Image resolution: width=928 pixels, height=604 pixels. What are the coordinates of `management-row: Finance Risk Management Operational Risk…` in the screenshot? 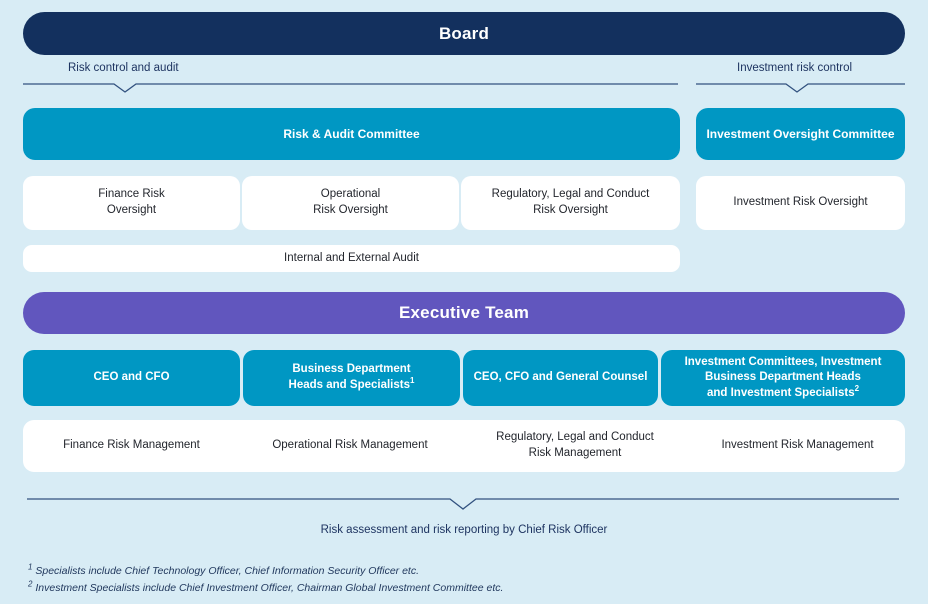 It's located at (464, 446).